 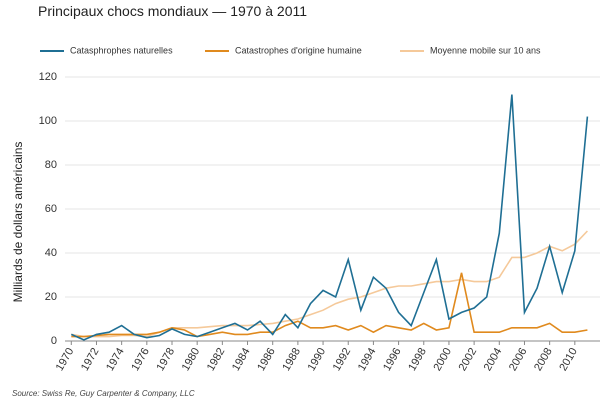 I want to click on x-tick-label: 1994, so click(x=367, y=359).